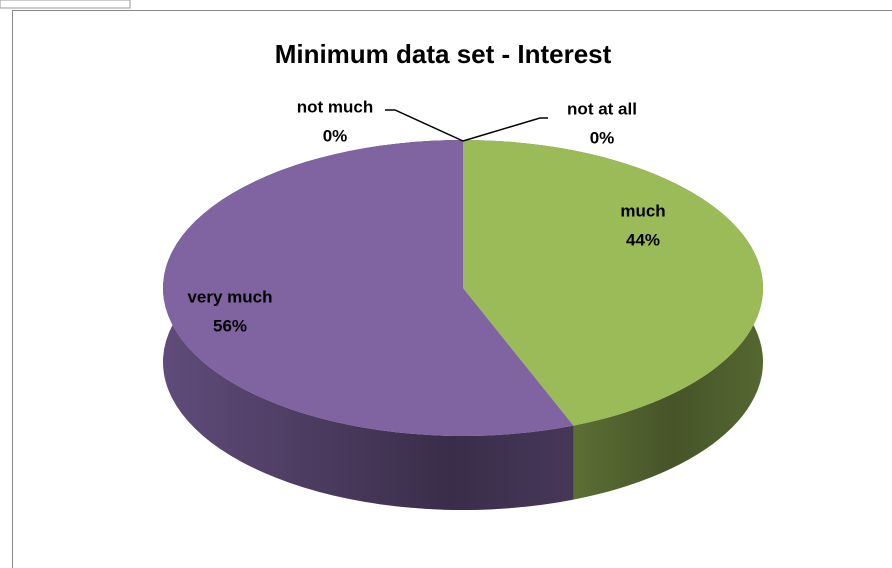 The image size is (892, 568). Describe the element at coordinates (643, 239) in the screenshot. I see `slice-value-label: 44%` at that location.